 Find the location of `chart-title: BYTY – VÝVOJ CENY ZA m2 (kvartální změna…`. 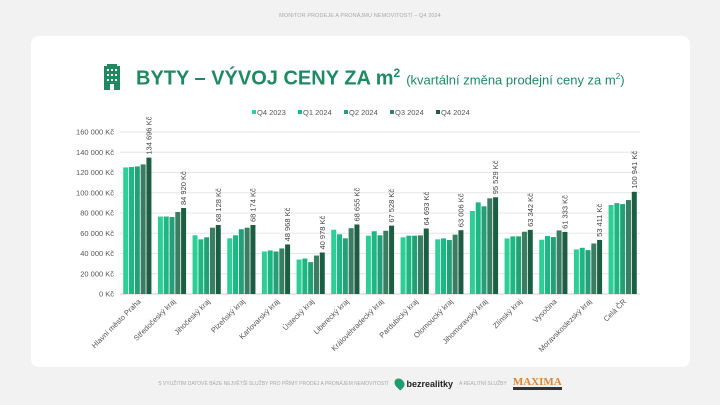

chart-title: BYTY – VÝVOJ CENY ZA m2 (kvartální změna… is located at coordinates (380, 78).